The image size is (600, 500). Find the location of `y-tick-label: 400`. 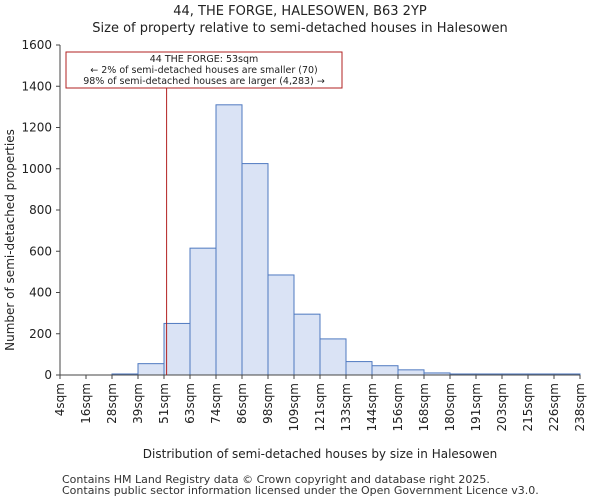

y-tick-label: 400 is located at coordinates (40, 293).